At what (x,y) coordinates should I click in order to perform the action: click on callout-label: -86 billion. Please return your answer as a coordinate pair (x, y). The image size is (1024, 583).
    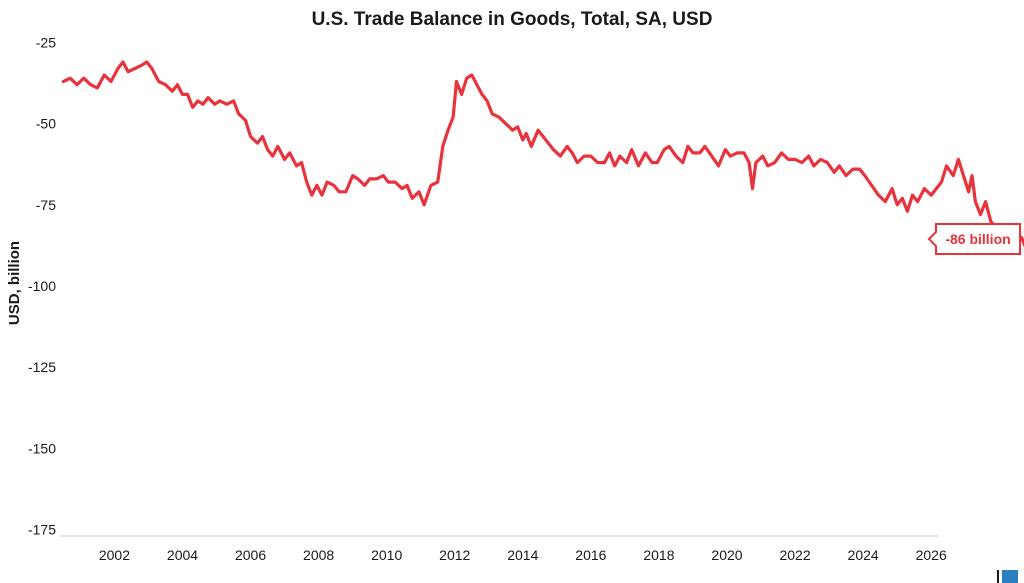
    Looking at the image, I should click on (977, 239).